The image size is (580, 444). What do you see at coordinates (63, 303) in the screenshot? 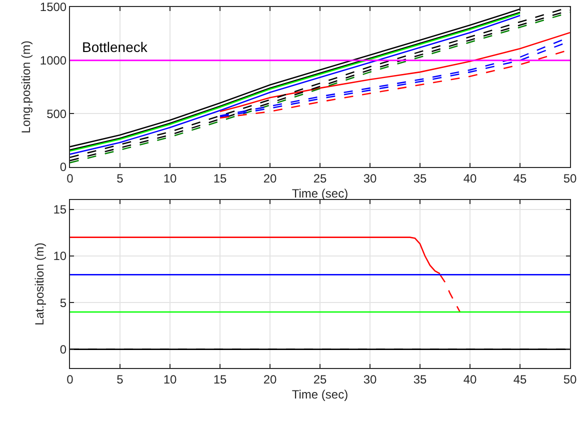
I see `y-tick-label: 5` at bounding box center [63, 303].